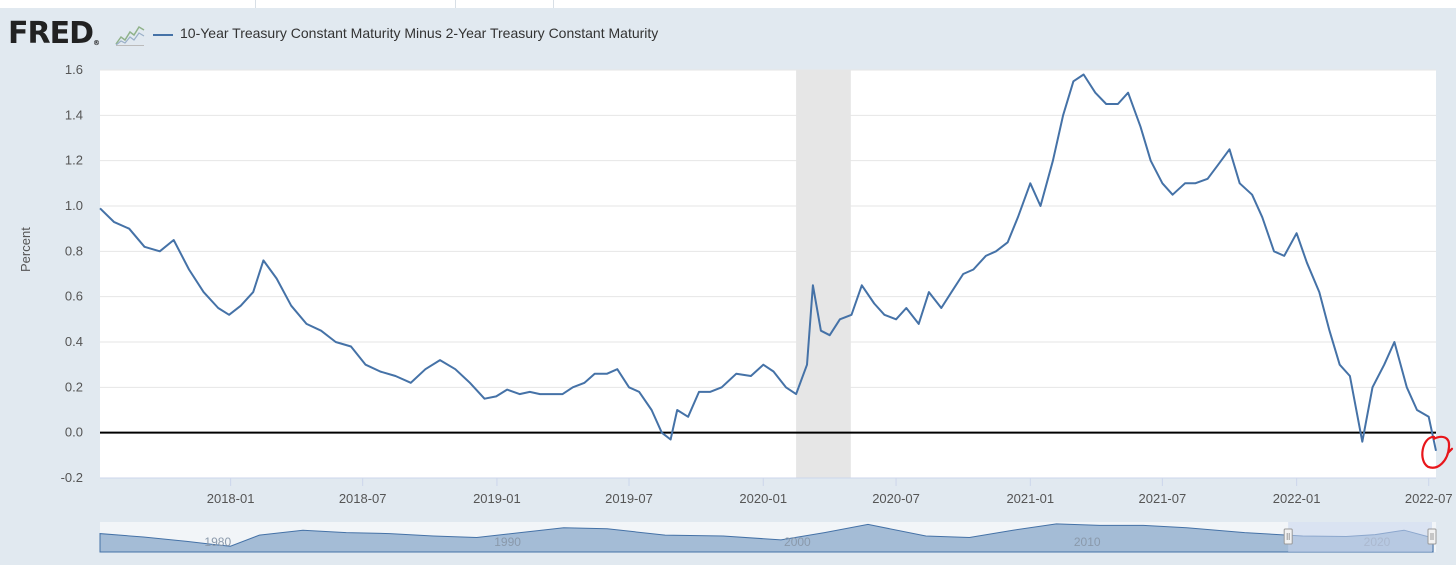  I want to click on y-tick-label: 0.8, so click(74, 250).